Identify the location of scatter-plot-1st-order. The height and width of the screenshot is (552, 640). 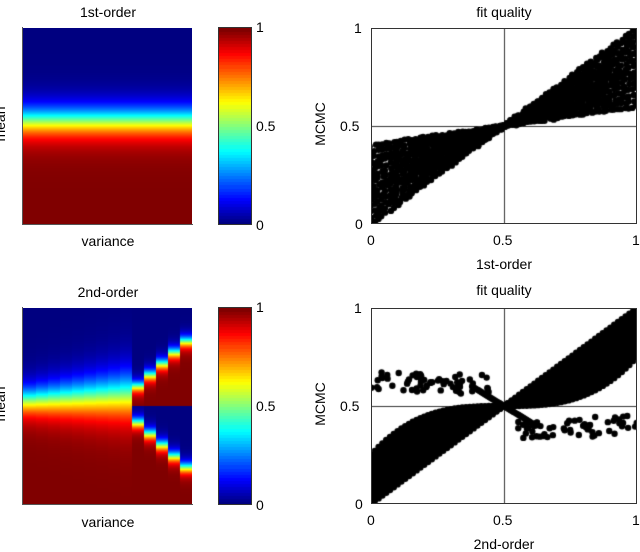
(504, 126).